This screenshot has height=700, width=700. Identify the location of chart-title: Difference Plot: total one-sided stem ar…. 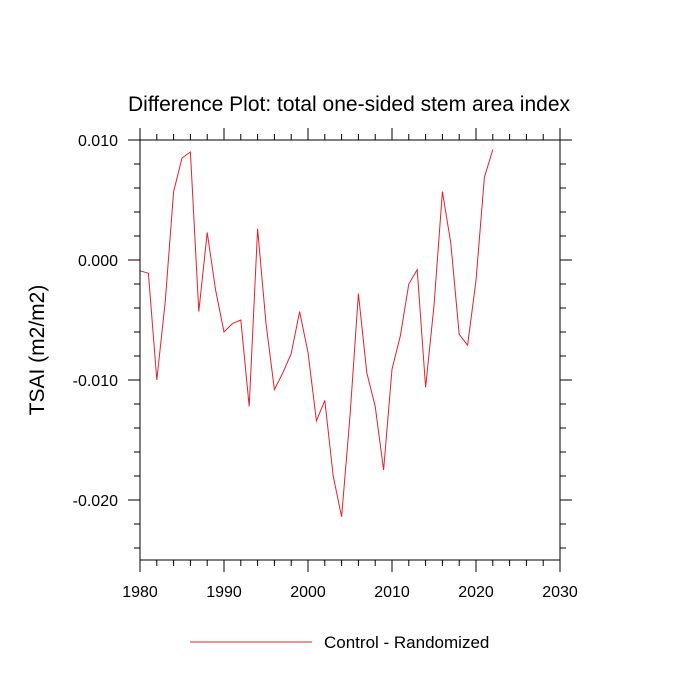
(349, 104).